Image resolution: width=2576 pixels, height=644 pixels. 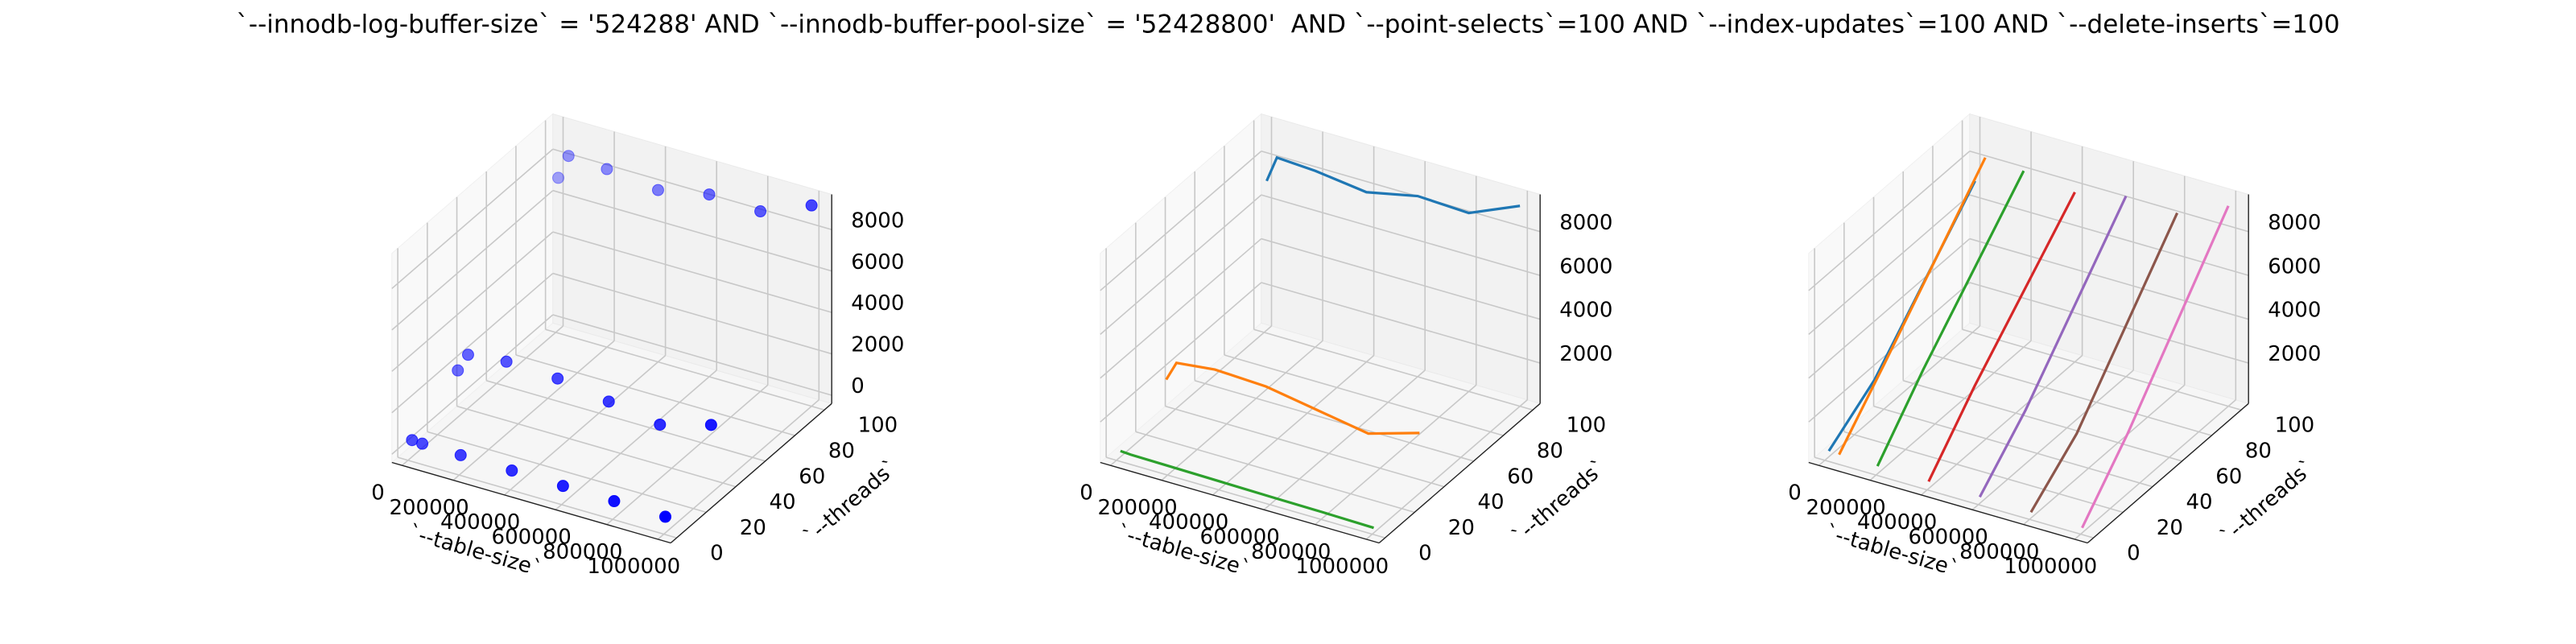 I want to click on y-tick-label: 80, so click(x=1550, y=452).